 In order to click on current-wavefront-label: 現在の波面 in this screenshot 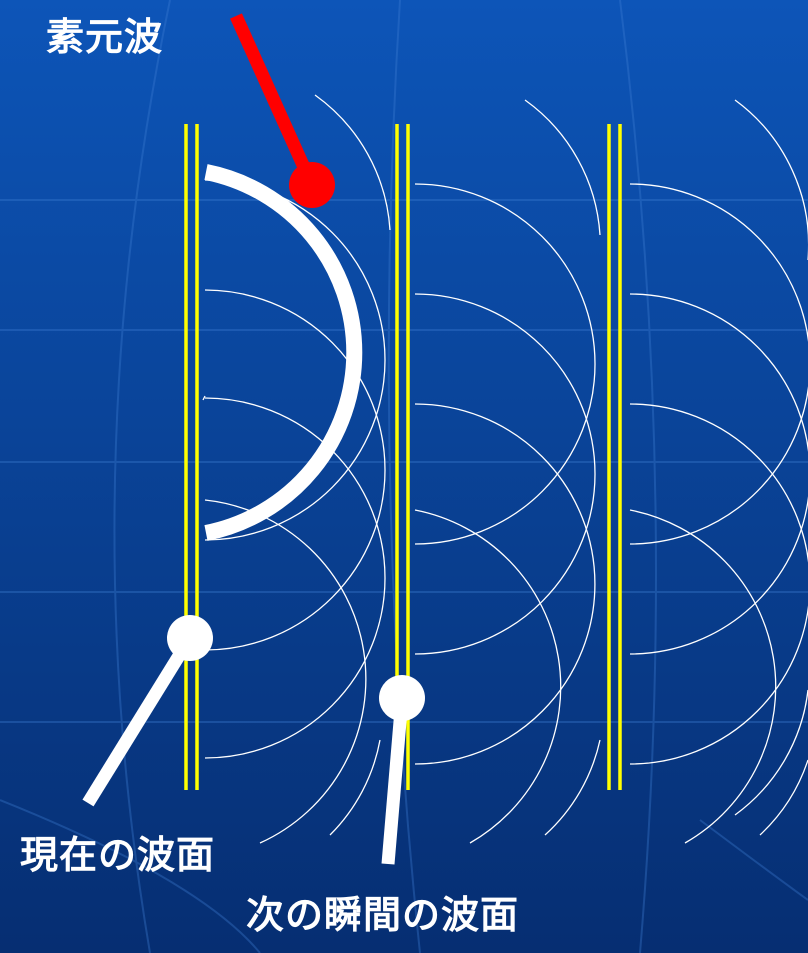, I will do `click(118, 855)`.